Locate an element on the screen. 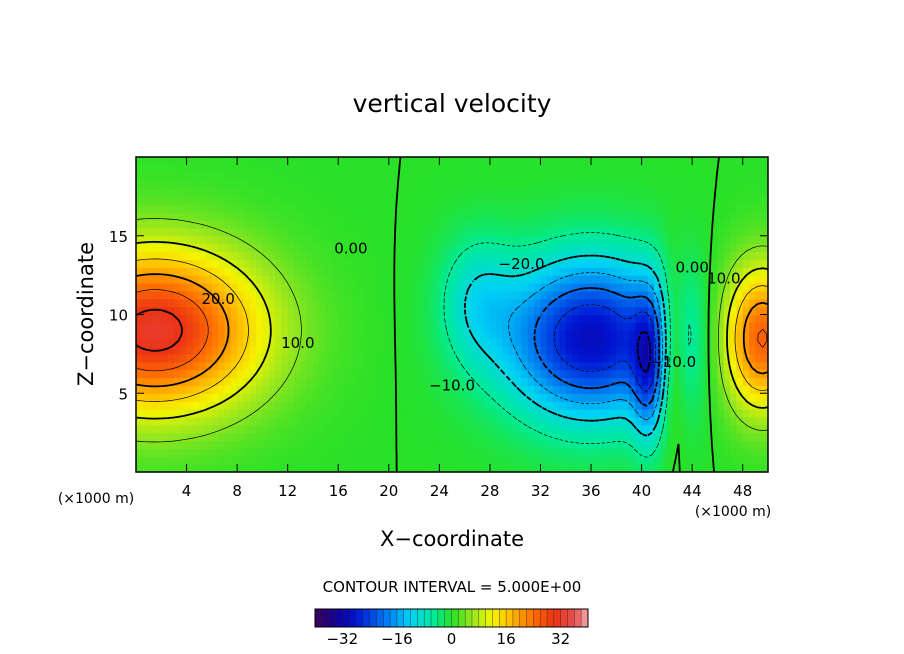  contour-label: −20.0 is located at coordinates (522, 264).